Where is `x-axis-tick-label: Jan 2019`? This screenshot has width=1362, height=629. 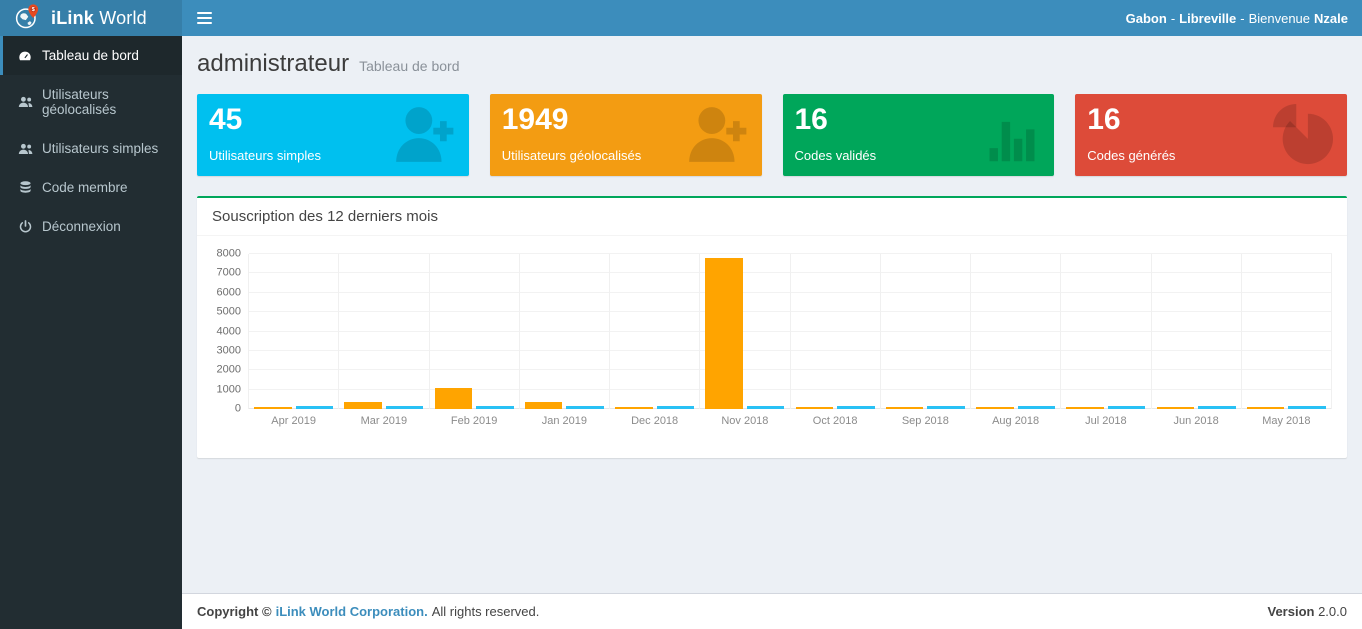 x-axis-tick-label: Jan 2019 is located at coordinates (564, 421).